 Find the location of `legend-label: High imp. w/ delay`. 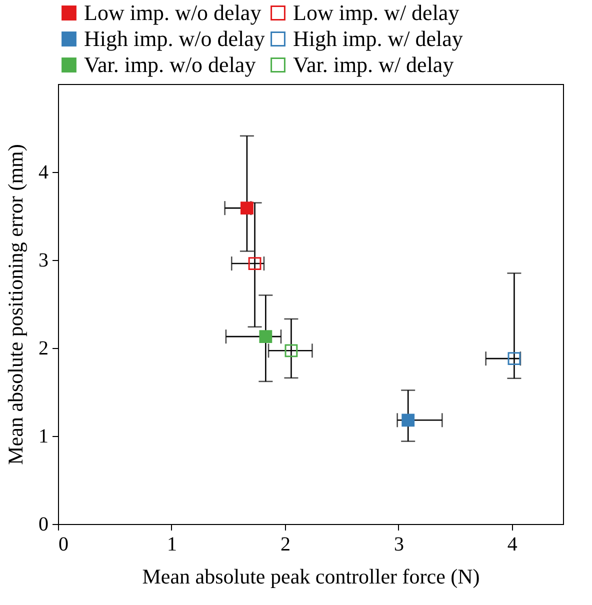

legend-label: High imp. w/ delay is located at coordinates (378, 38).